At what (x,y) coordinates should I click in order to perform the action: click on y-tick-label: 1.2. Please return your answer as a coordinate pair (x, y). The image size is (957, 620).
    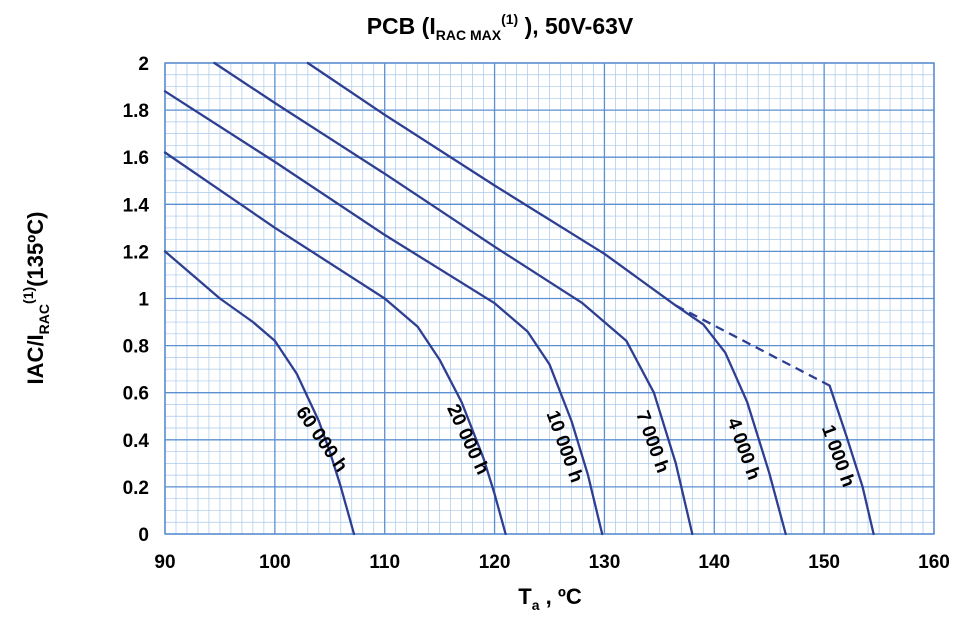
    Looking at the image, I should click on (136, 252).